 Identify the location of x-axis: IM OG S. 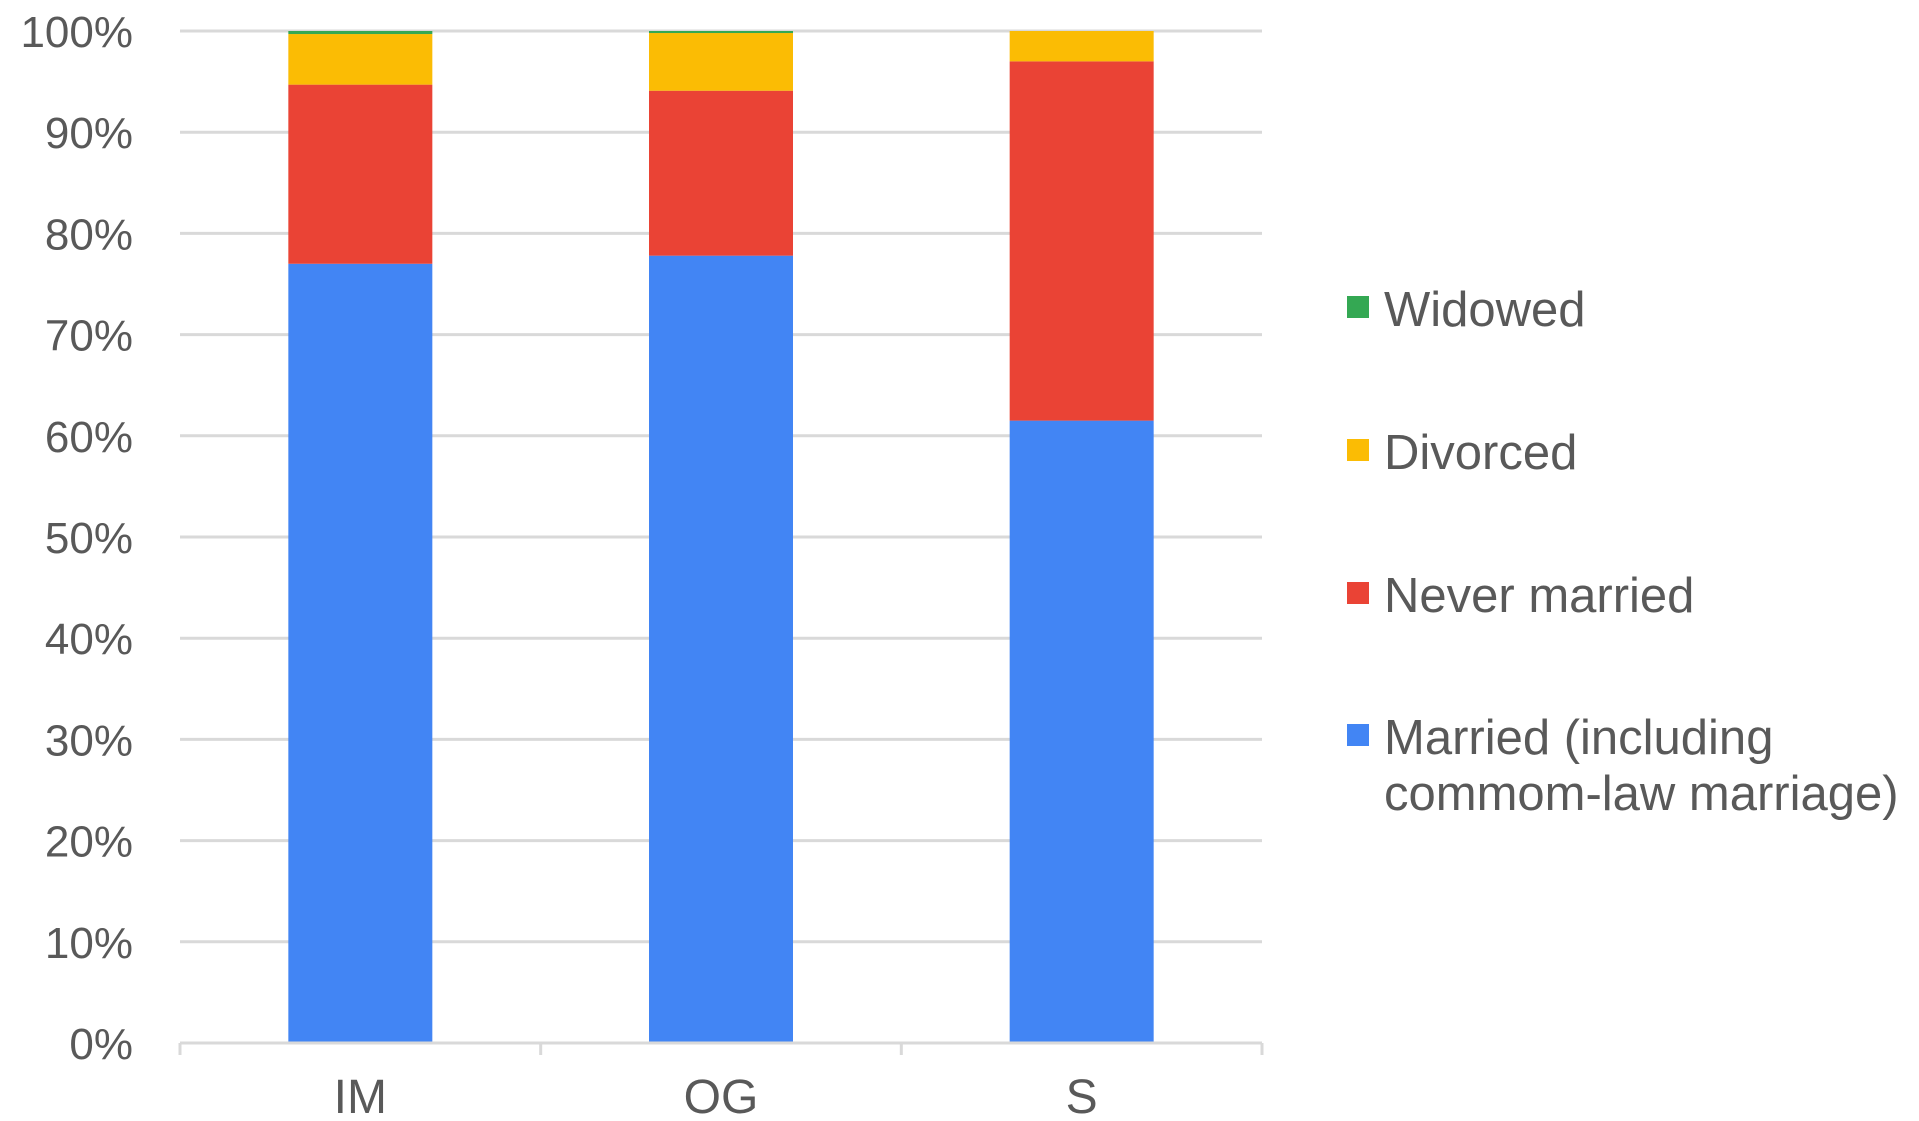
(721, 1082).